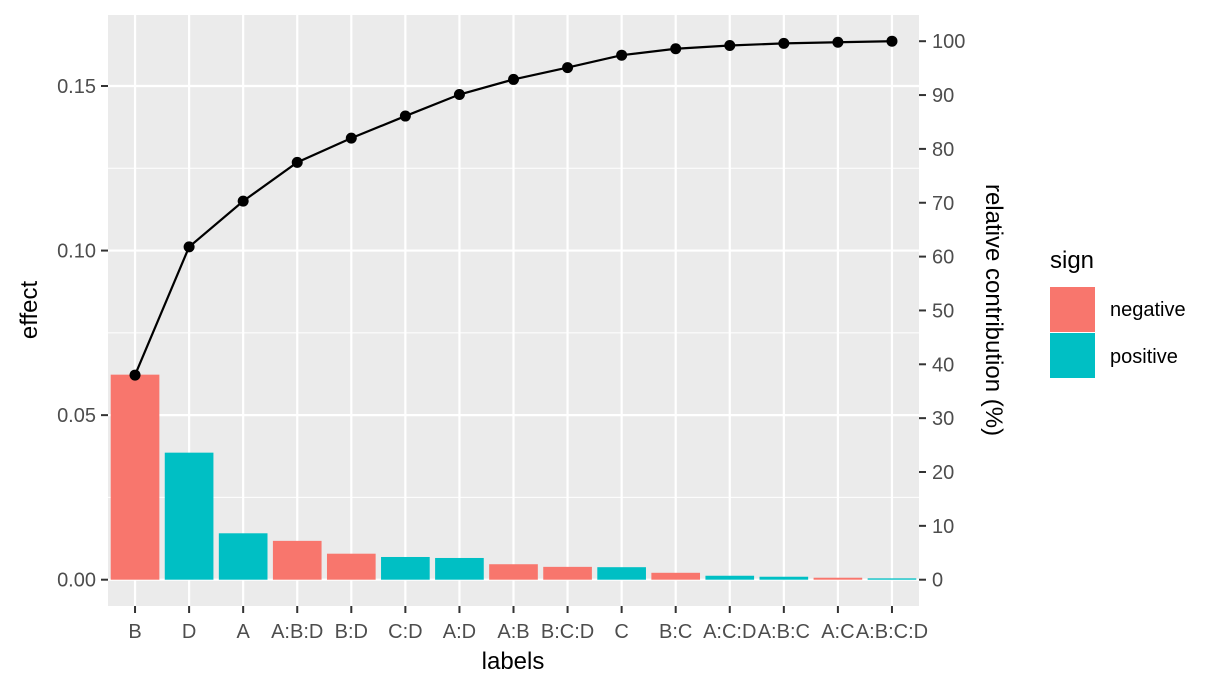  Describe the element at coordinates (134, 632) in the screenshot. I see `x-tick-label-B: B` at that location.